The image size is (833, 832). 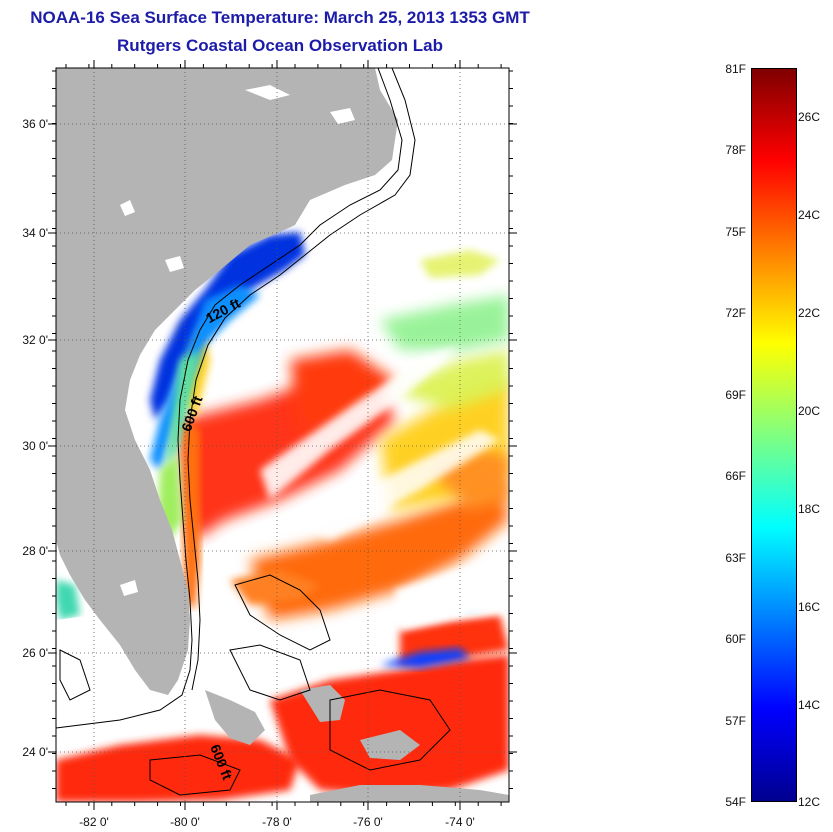 I want to click on latitude-label: 34 0', so click(x=35, y=233).